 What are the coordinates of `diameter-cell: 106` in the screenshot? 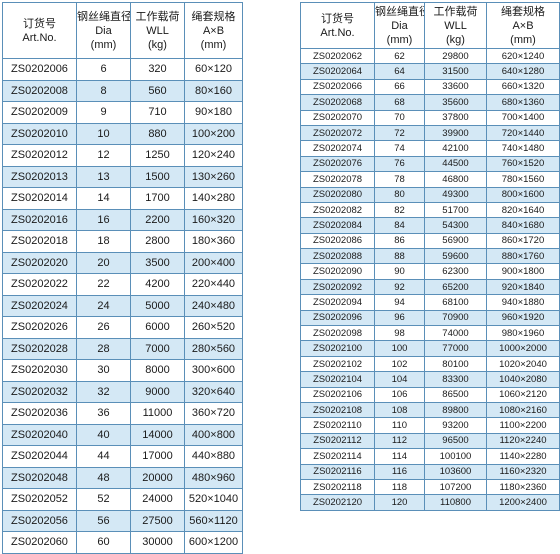 It's located at (399, 394).